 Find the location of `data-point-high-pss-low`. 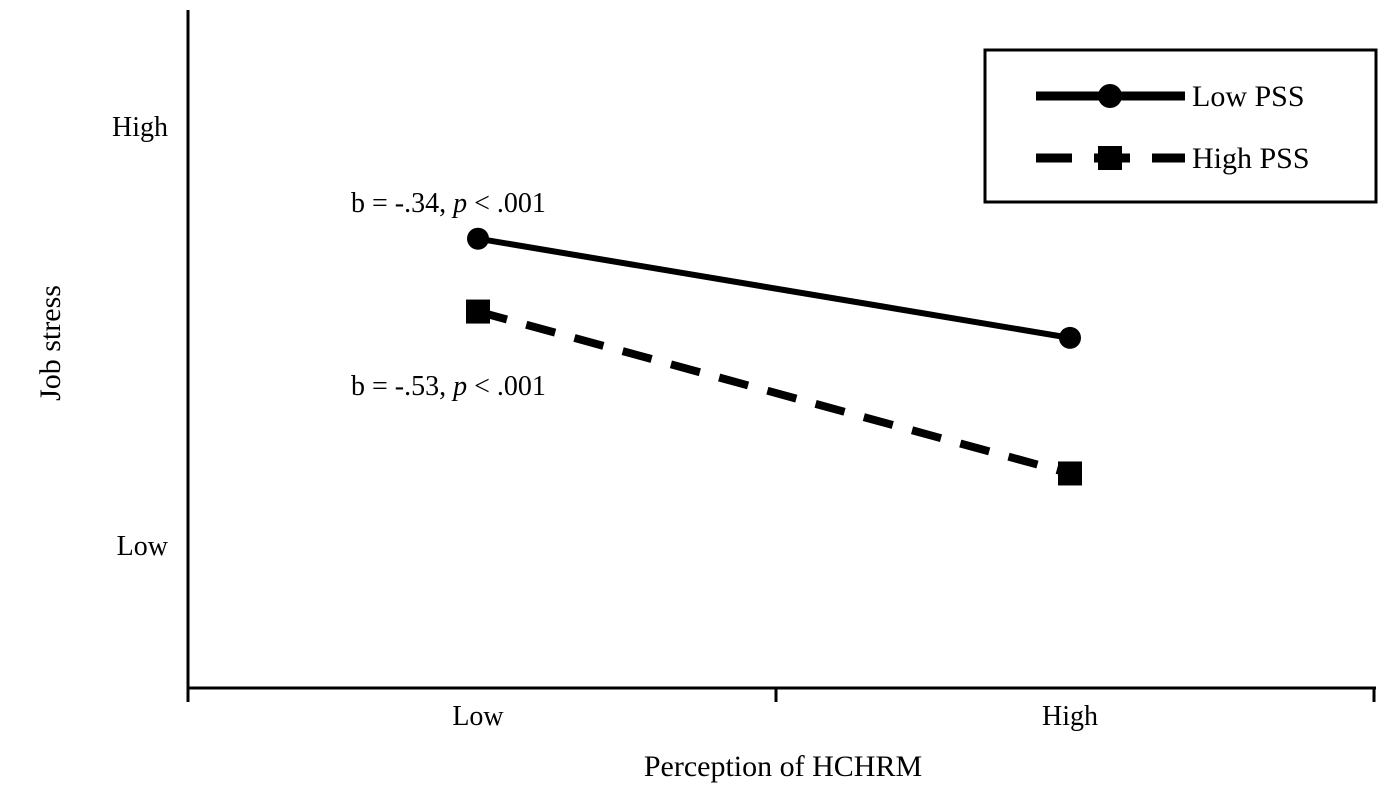

data-point-high-pss-low is located at coordinates (478, 311).